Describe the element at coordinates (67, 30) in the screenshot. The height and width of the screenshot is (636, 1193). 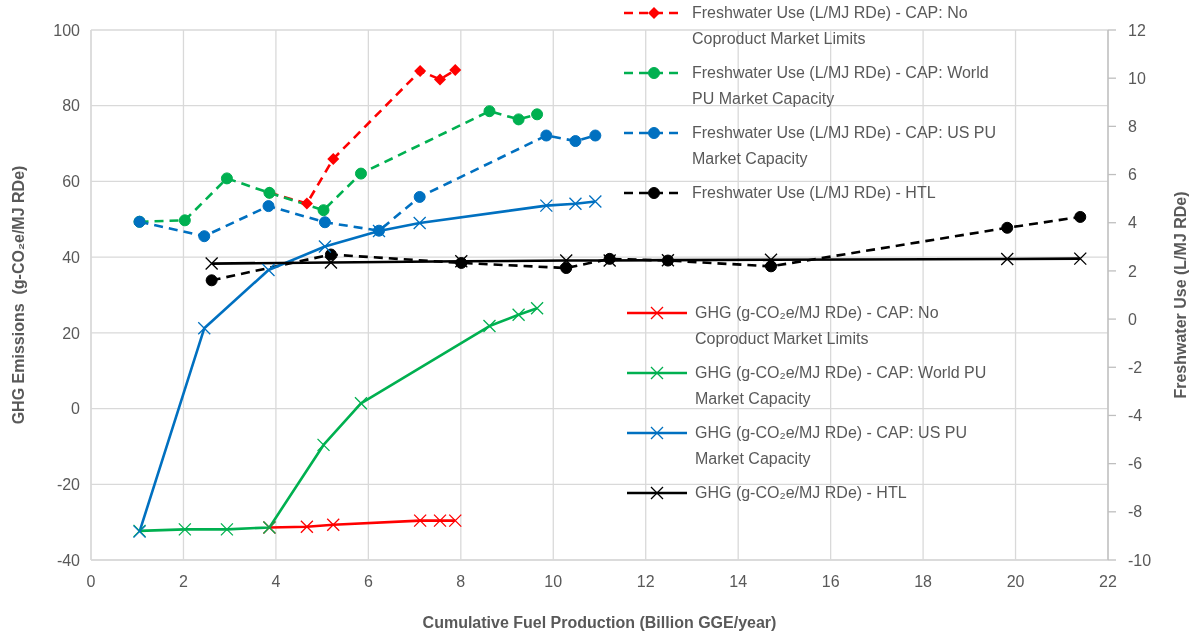
I see `y-tick-label: 100` at that location.